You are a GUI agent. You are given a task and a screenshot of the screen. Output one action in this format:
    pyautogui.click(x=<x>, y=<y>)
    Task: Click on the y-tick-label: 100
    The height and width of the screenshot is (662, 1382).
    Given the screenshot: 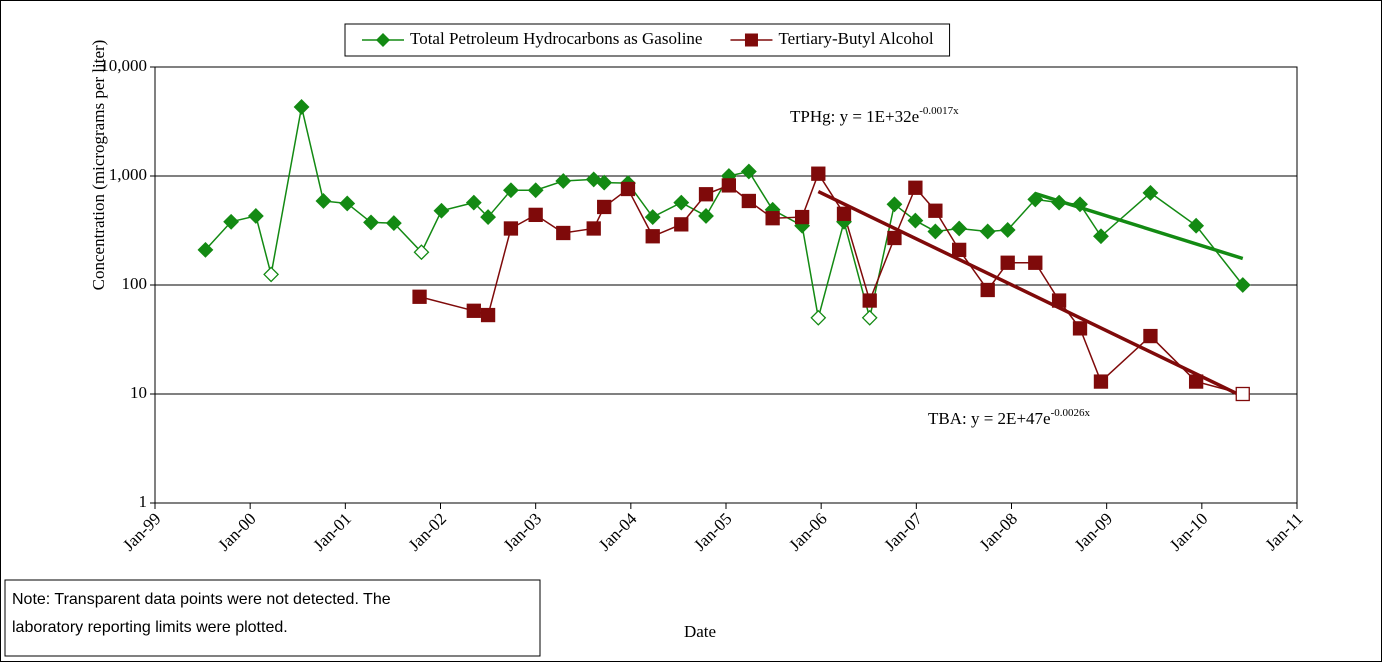 What is the action you would take?
    pyautogui.click(x=135, y=283)
    